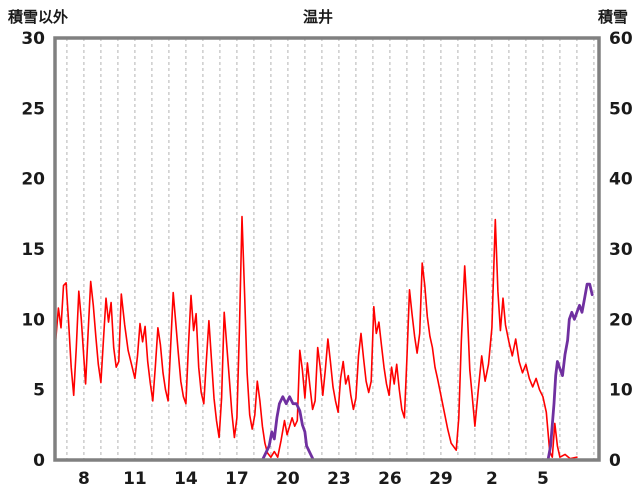 Image resolution: width=636 pixels, height=501 pixels. Describe the element at coordinates (33, 180) in the screenshot. I see `left-axis-tick-label: 20` at that location.